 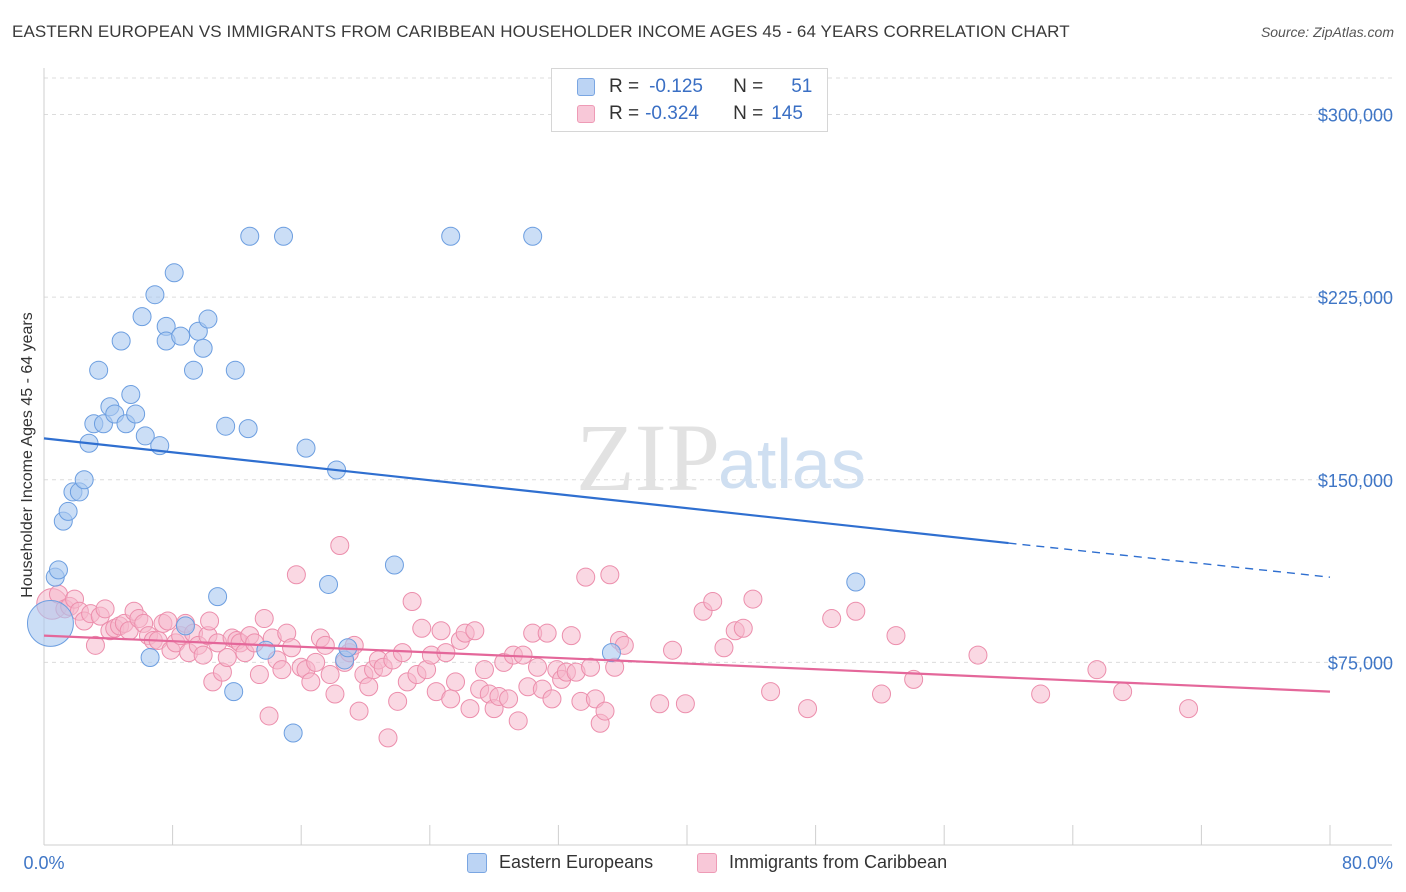 I want to click on n-value: 51, so click(x=802, y=86).